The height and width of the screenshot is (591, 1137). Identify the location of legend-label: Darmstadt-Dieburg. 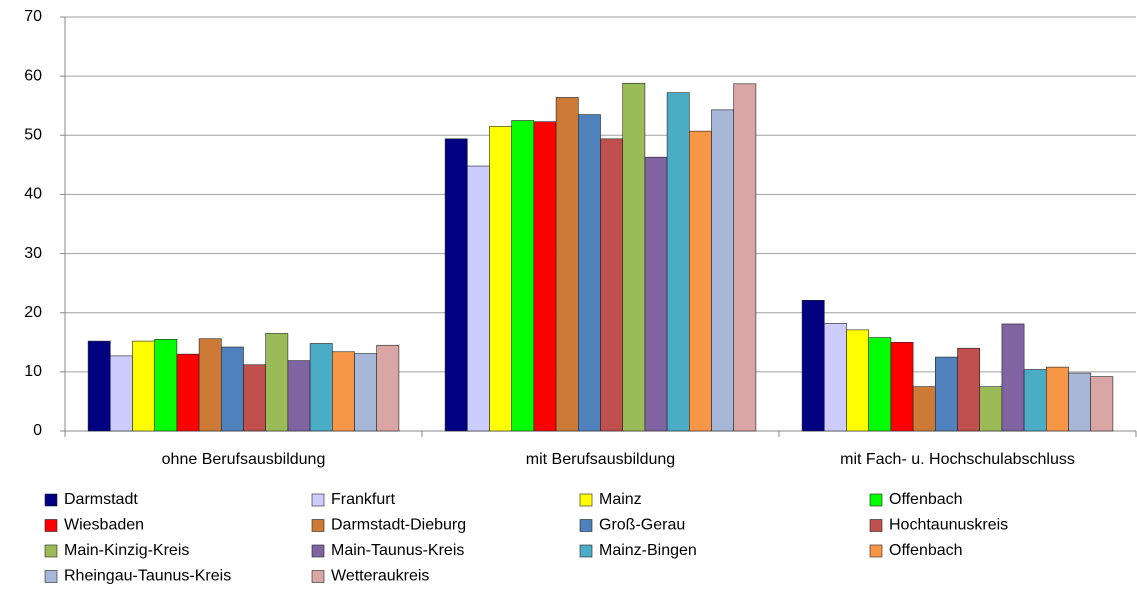
(398, 525).